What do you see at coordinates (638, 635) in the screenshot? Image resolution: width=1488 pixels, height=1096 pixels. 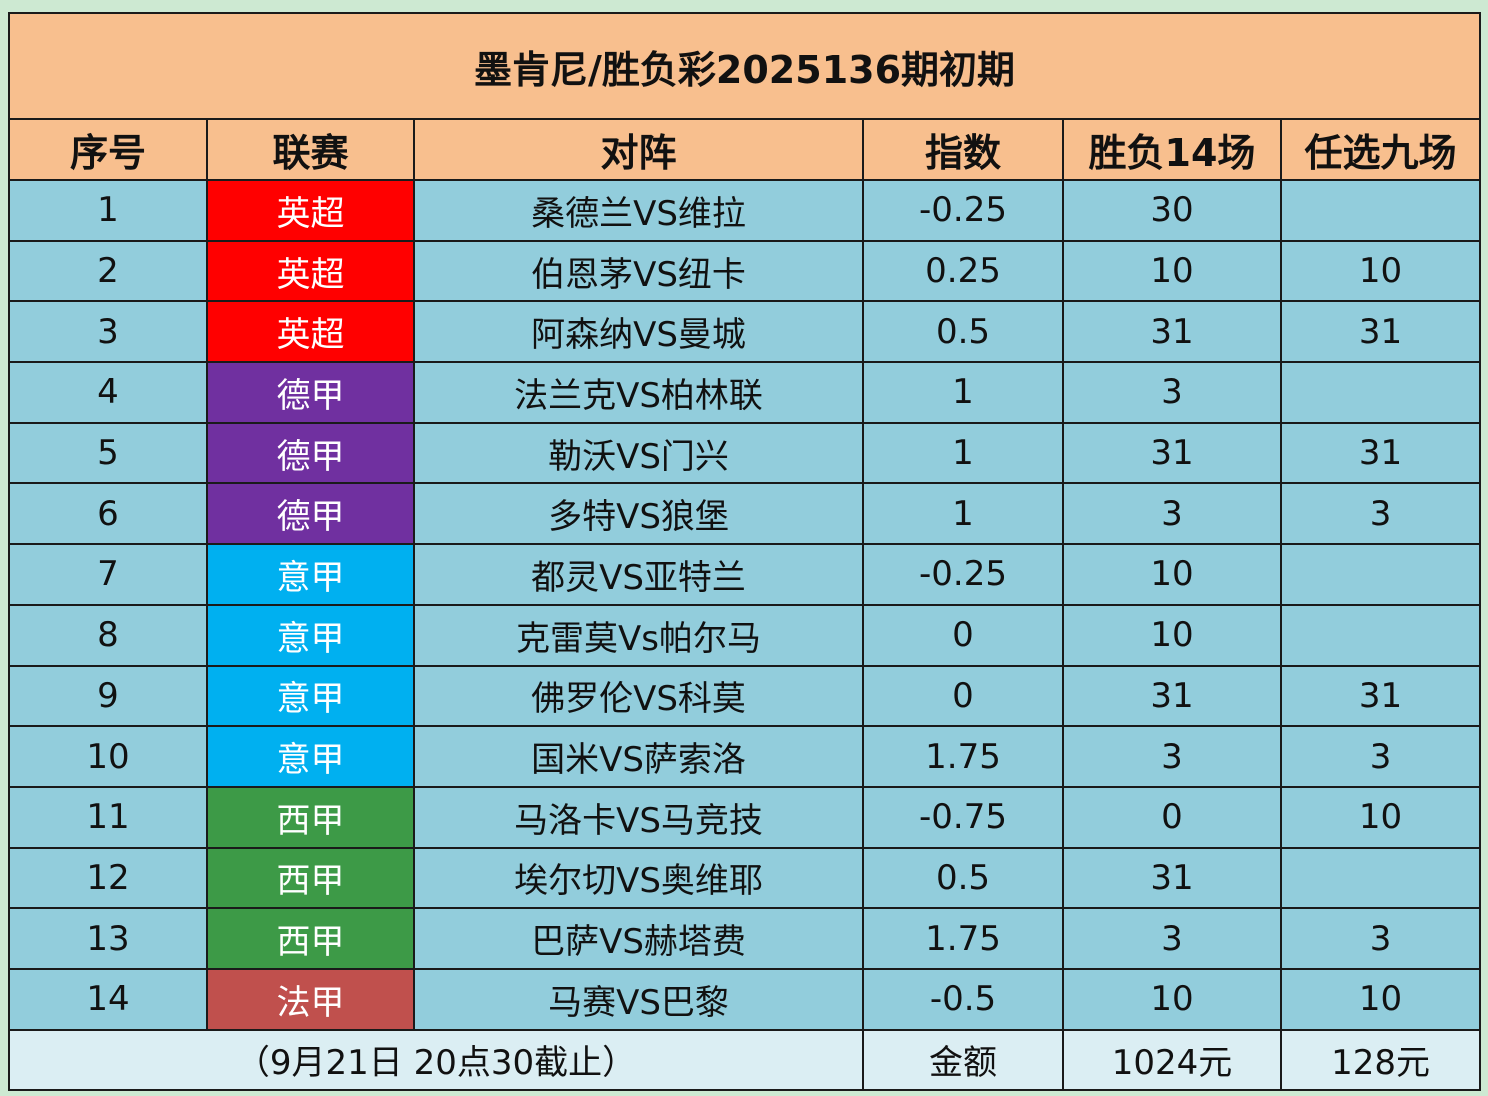 I see `match-cell: 克雷莫Vs帕尔马` at bounding box center [638, 635].